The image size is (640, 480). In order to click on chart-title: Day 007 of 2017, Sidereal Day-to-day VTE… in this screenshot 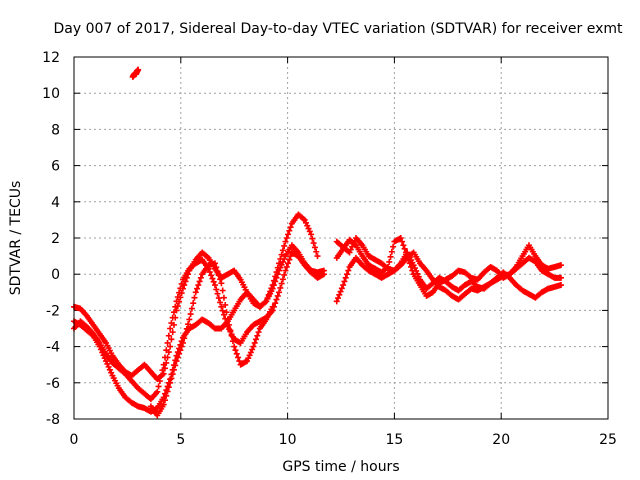, I will do `click(339, 29)`.